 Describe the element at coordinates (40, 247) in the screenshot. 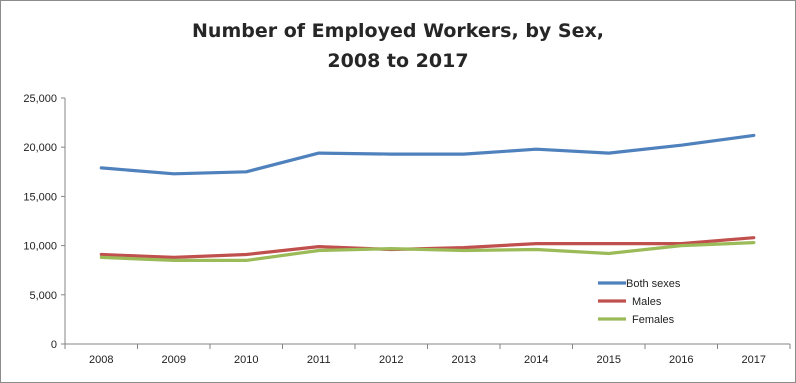

I see `y-tick-label: 10,000` at that location.